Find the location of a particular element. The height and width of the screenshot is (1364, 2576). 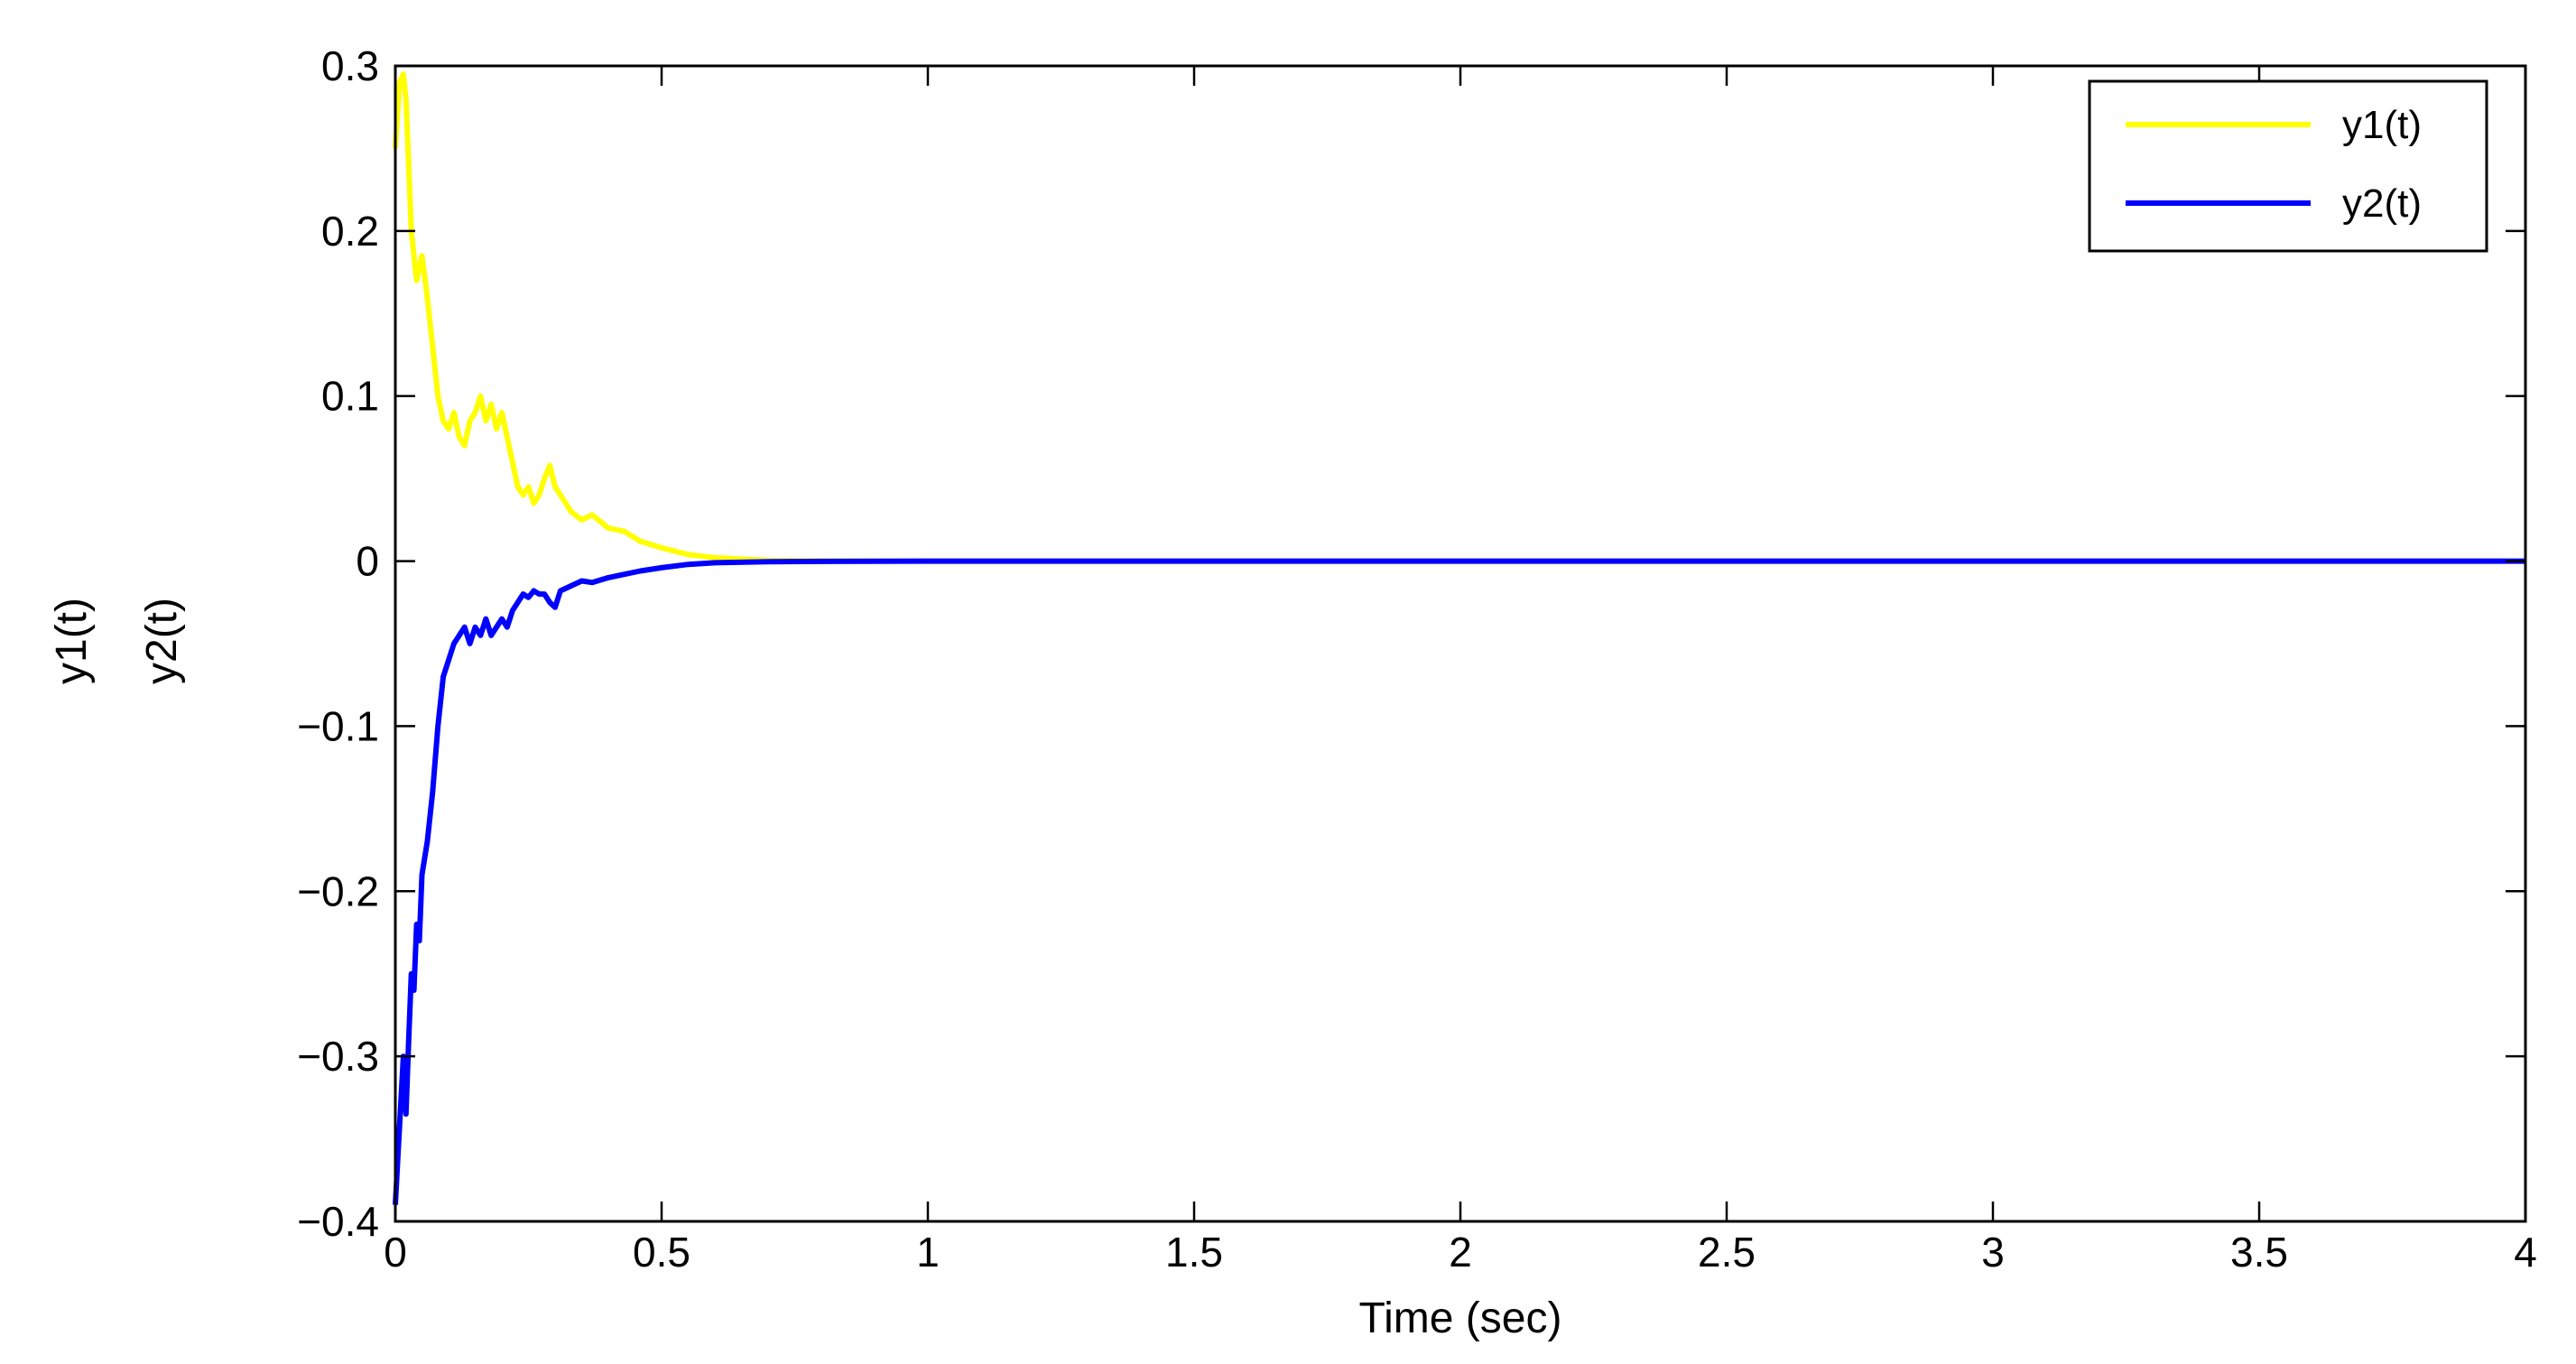

y-tick-label: 0.1 is located at coordinates (350, 396).